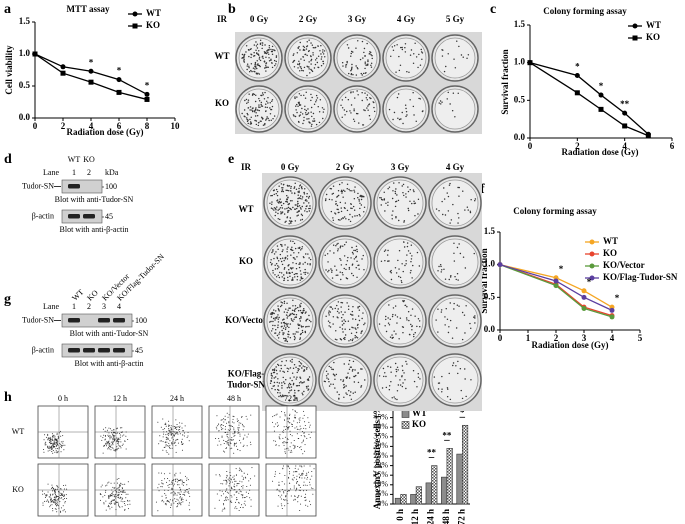  What do you see at coordinates (43, 349) in the screenshot?
I see `band-label: β-actin` at bounding box center [43, 349].